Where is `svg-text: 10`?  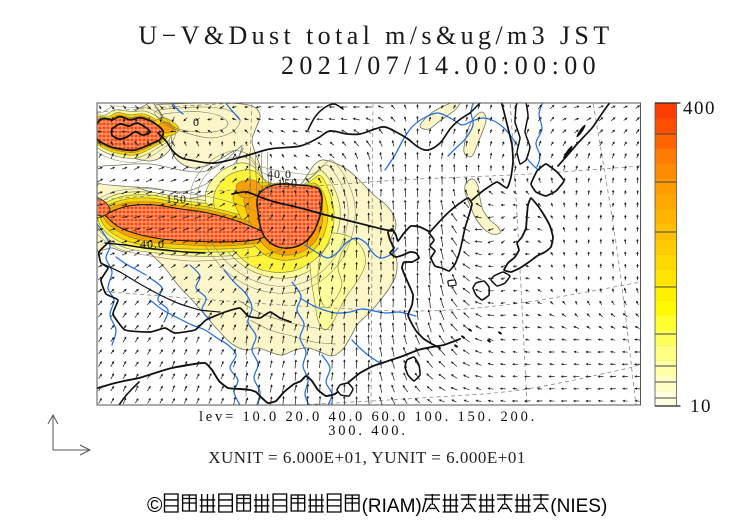 svg-text: 10 is located at coordinates (701, 406).